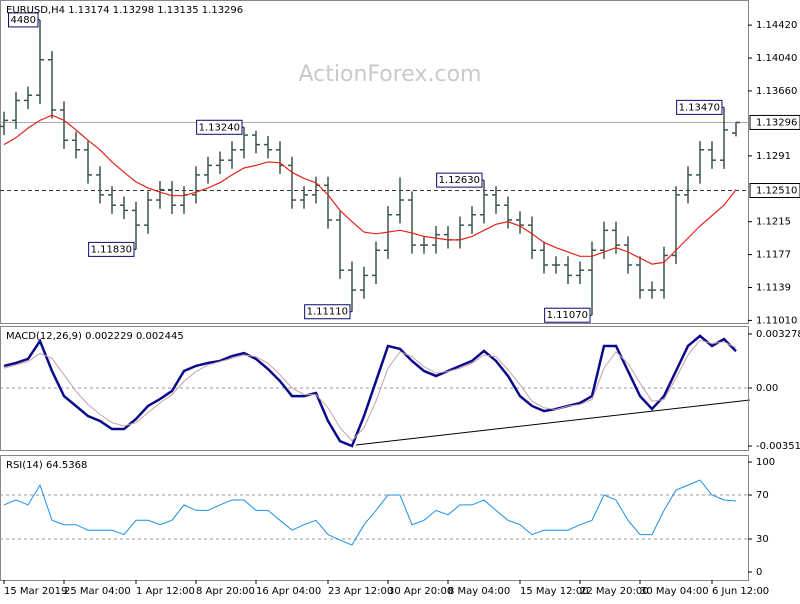  Describe the element at coordinates (46, 465) in the screenshot. I see `panel-title: RSI(14) 64.5368` at that location.